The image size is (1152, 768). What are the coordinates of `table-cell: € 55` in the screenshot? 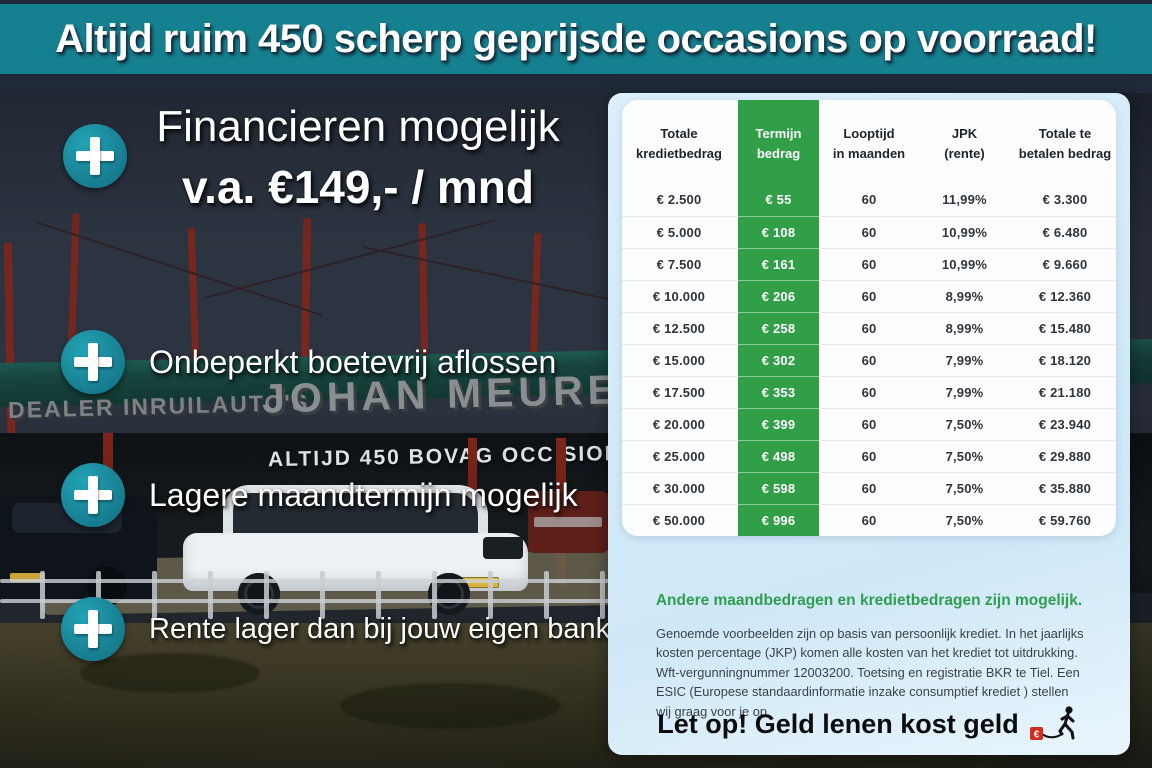 It's located at (778, 200).